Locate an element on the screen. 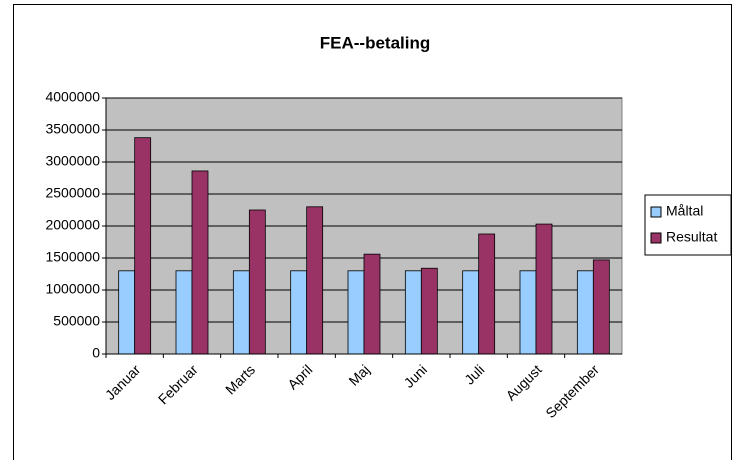 This screenshot has height=460, width=732. y-tick-label: 3500000 is located at coordinates (72, 129).